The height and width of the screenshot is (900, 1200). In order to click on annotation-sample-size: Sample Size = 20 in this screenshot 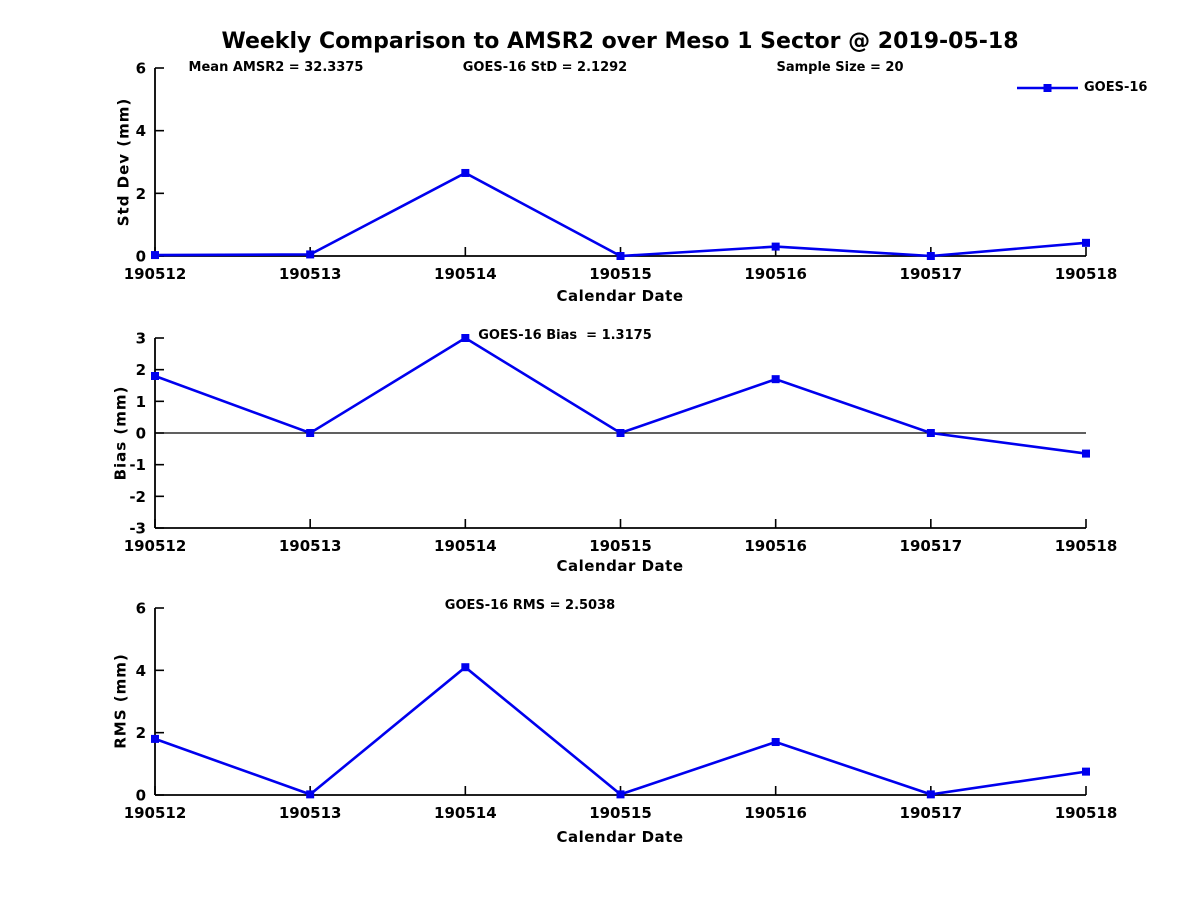, I will do `click(840, 67)`.